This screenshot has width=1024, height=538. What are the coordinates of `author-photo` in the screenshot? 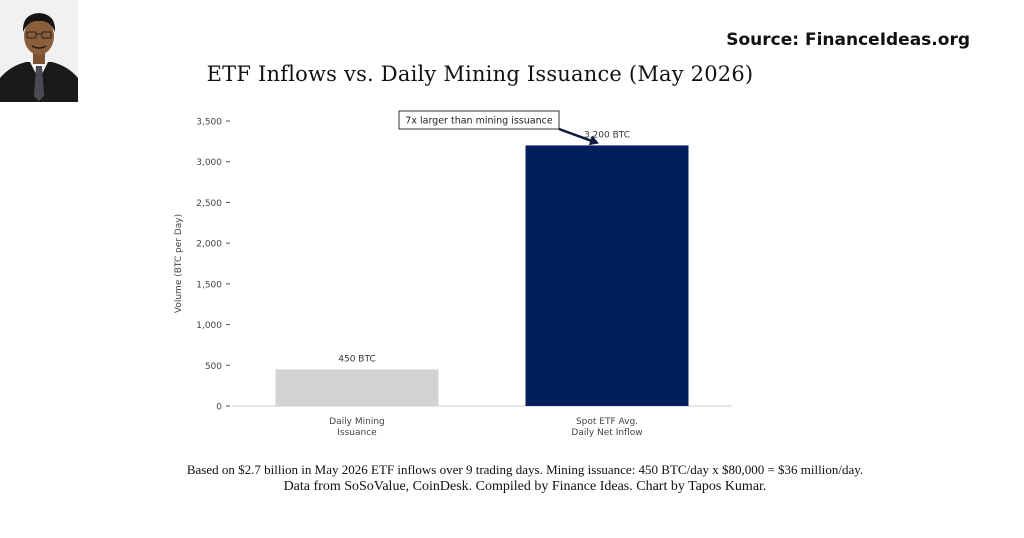 It's located at (39, 51).